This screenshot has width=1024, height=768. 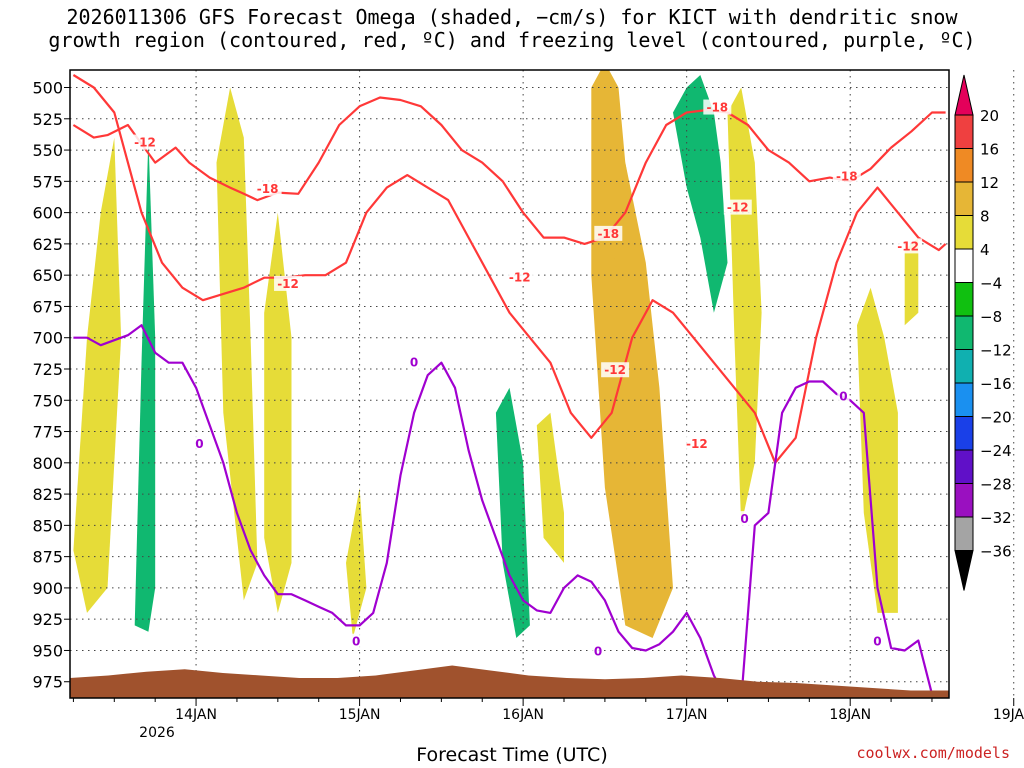 I want to click on contour-label-2: -12, so click(x=288, y=284).